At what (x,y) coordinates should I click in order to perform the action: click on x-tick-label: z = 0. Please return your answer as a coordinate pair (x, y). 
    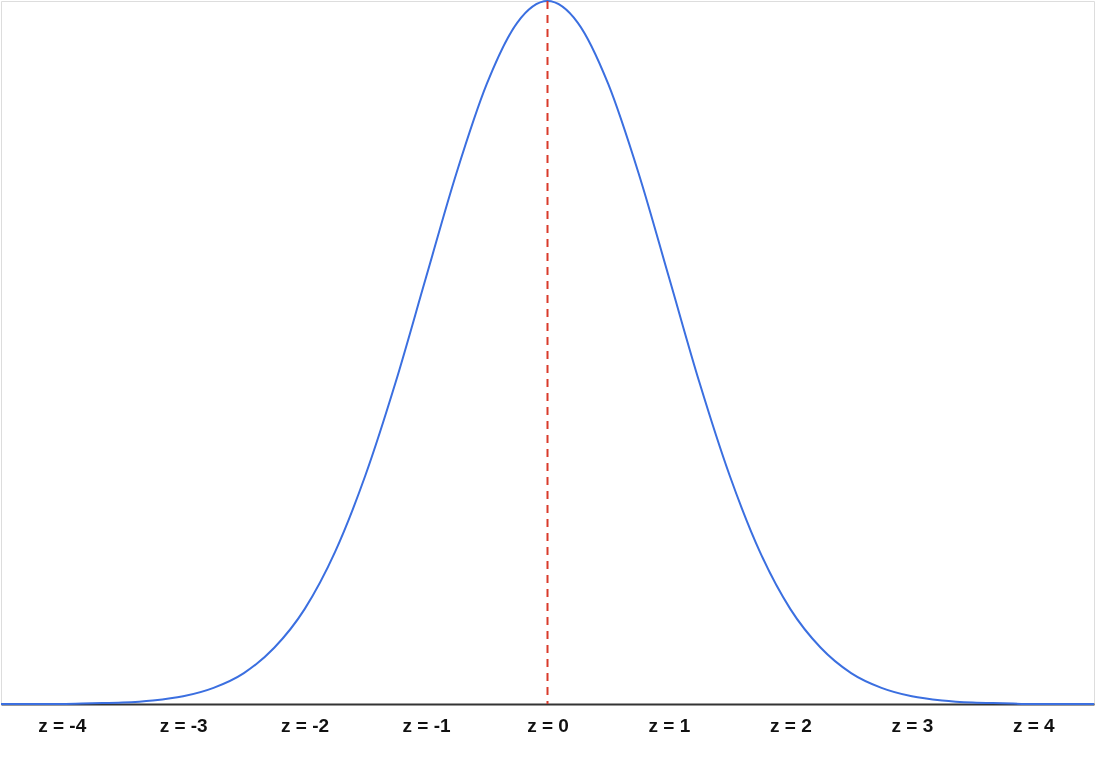
    Looking at the image, I should click on (548, 725).